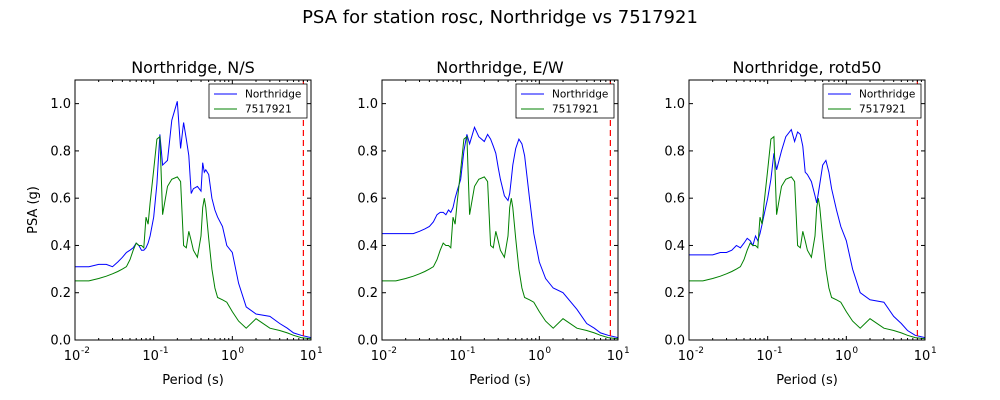 The height and width of the screenshot is (400, 1000). What do you see at coordinates (500, 67) in the screenshot?
I see `panel-title: Northridge, E/W` at bounding box center [500, 67].